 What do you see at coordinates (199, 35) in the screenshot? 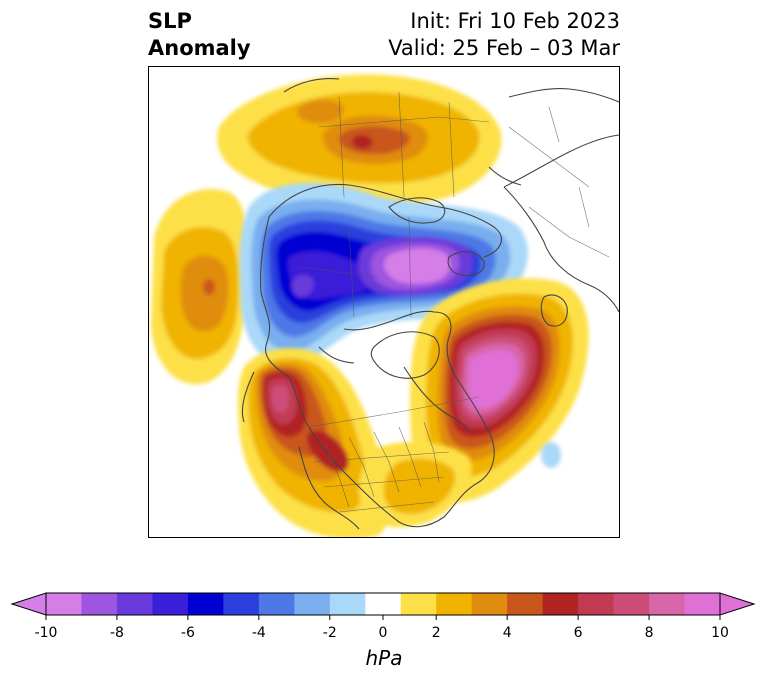
I see `map-title: SLP Anomaly` at bounding box center [199, 35].